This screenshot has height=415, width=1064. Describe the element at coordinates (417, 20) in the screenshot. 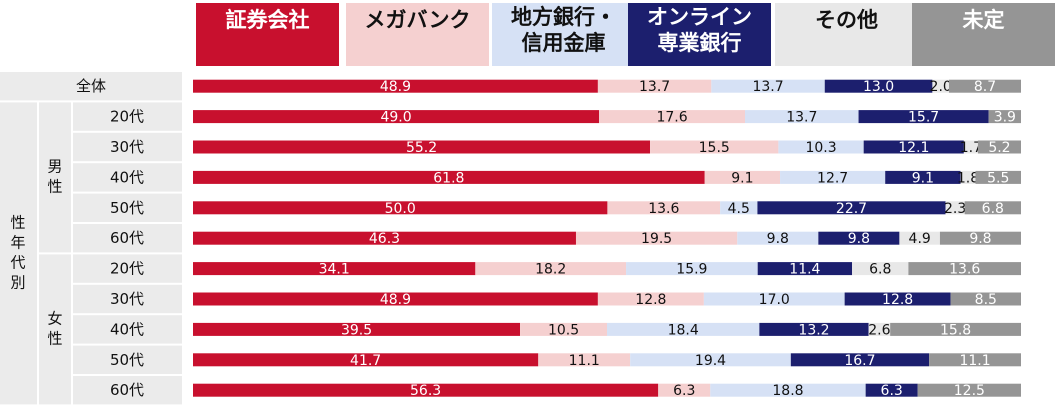

I see `legend-label-1: メガバンク` at that location.